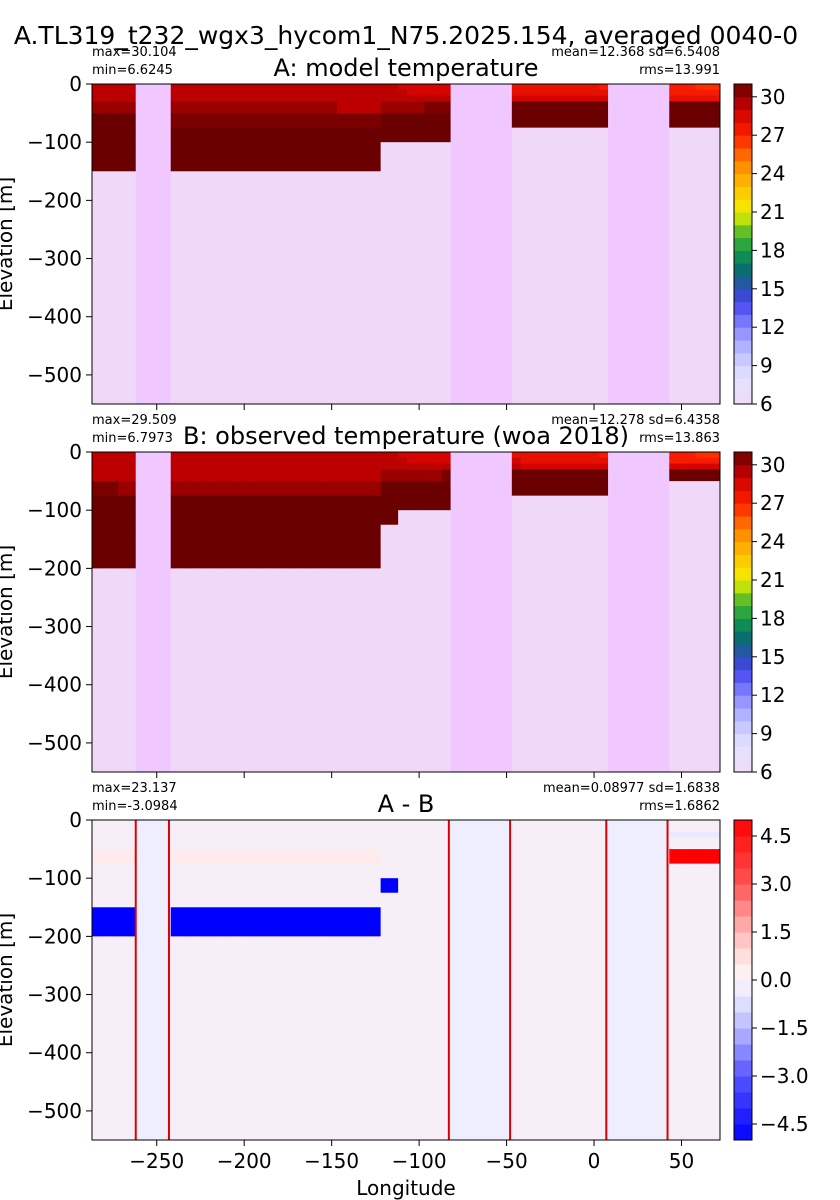 Image resolution: width=840 pixels, height=1200 pixels. What do you see at coordinates (54, 1111) in the screenshot?
I see `y-tick-label: −500` at bounding box center [54, 1111].